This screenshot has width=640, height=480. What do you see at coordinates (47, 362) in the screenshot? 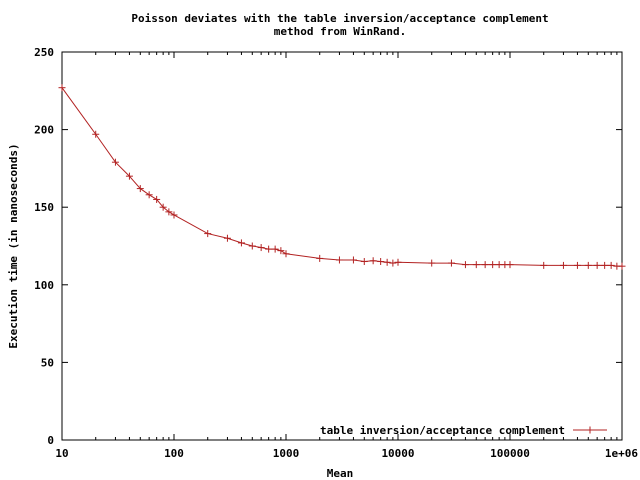
I see `y-tick-label: 50` at bounding box center [47, 362].